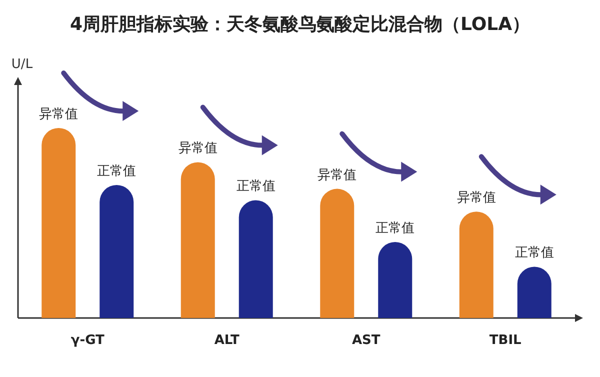 This screenshot has height=377, width=600. Describe the element at coordinates (366, 340) in the screenshot. I see `x-tick-label: AST` at that location.